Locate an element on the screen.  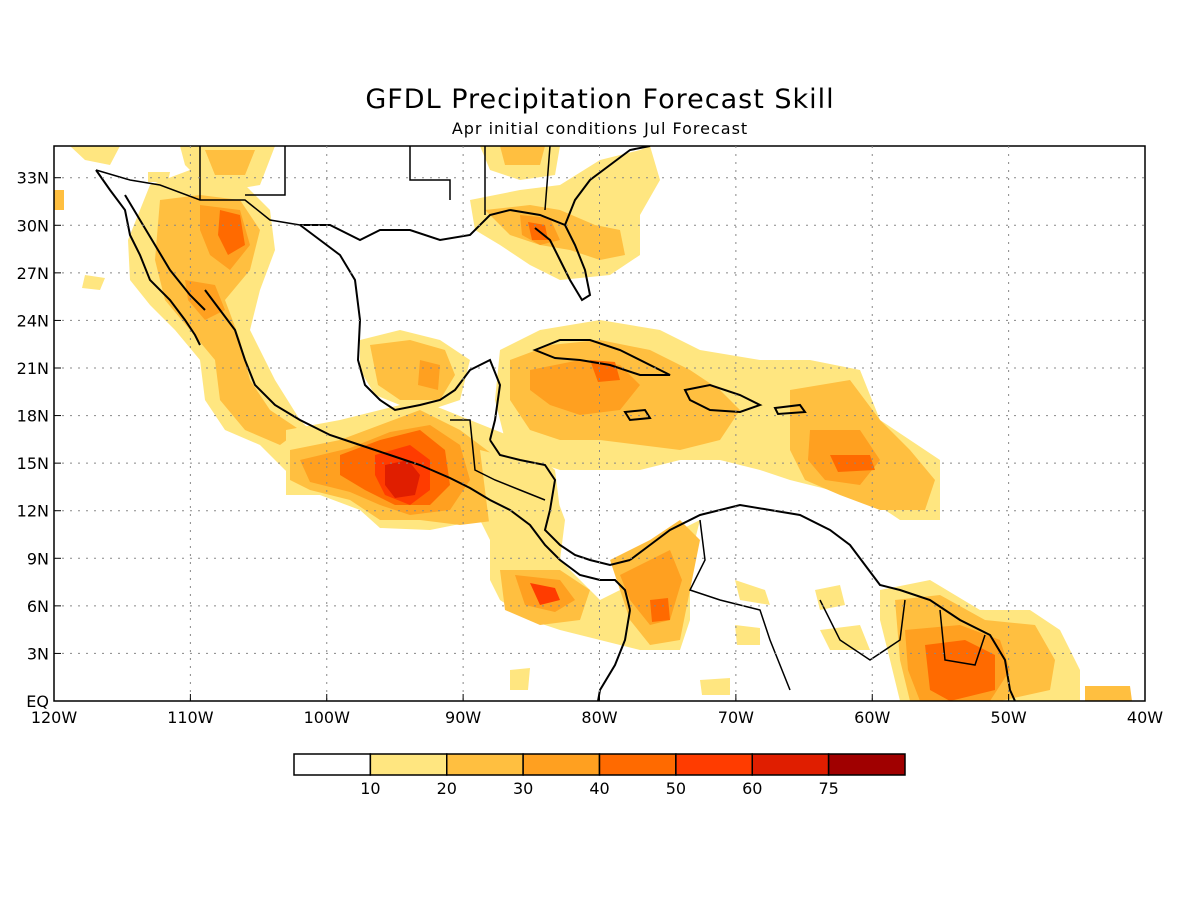
colorbar-label: 75 is located at coordinates (828, 788).